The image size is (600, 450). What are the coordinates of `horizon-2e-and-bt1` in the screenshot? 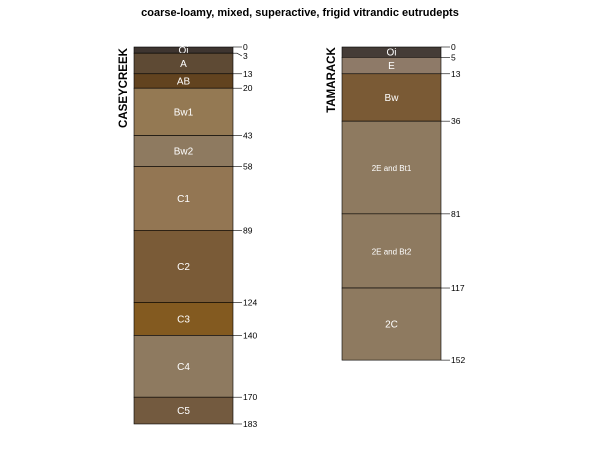 It's located at (391, 167).